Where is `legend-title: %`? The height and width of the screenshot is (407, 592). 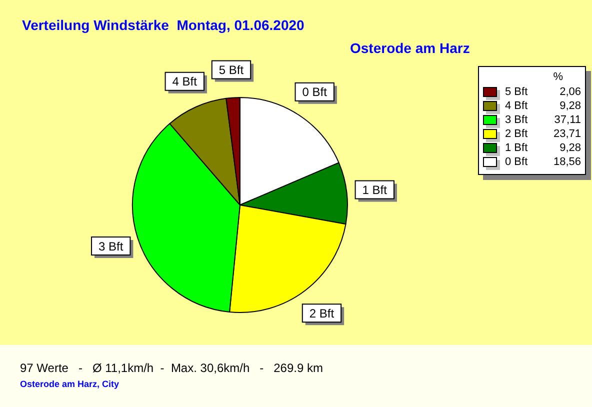
legend-title: % is located at coordinates (558, 77).